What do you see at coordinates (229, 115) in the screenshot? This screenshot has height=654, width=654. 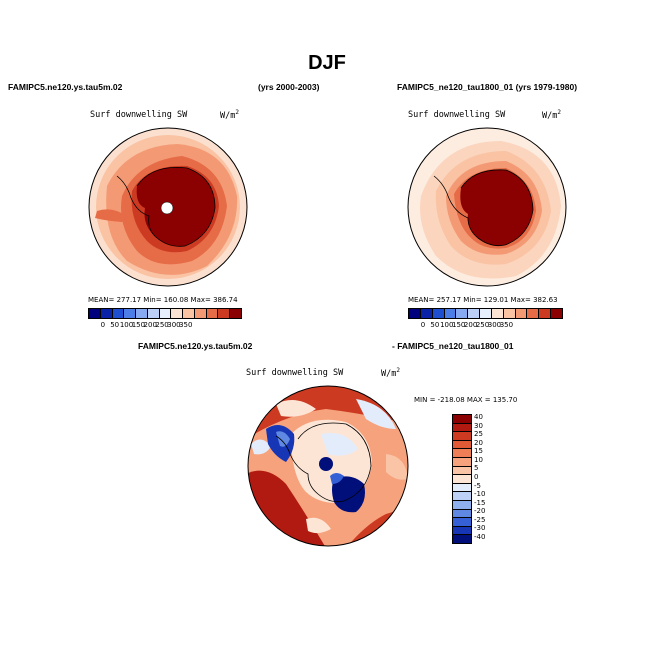 I see `left-units-label: W/m2` at bounding box center [229, 115].